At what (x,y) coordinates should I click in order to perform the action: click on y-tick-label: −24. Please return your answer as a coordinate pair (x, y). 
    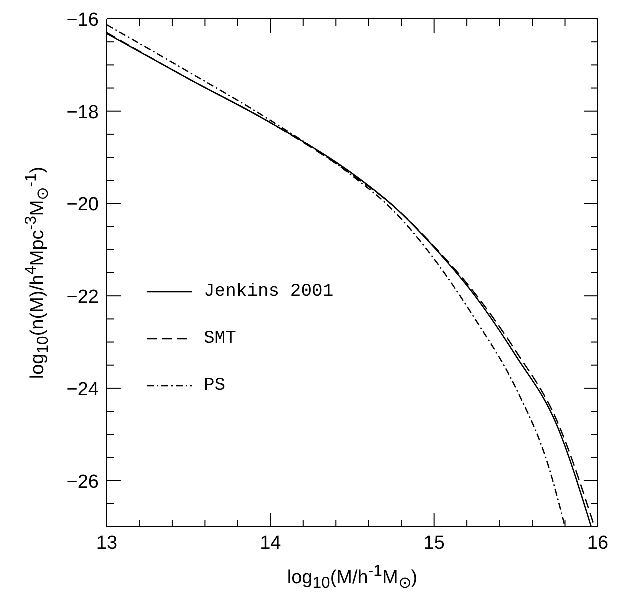
    Looking at the image, I should click on (83, 389).